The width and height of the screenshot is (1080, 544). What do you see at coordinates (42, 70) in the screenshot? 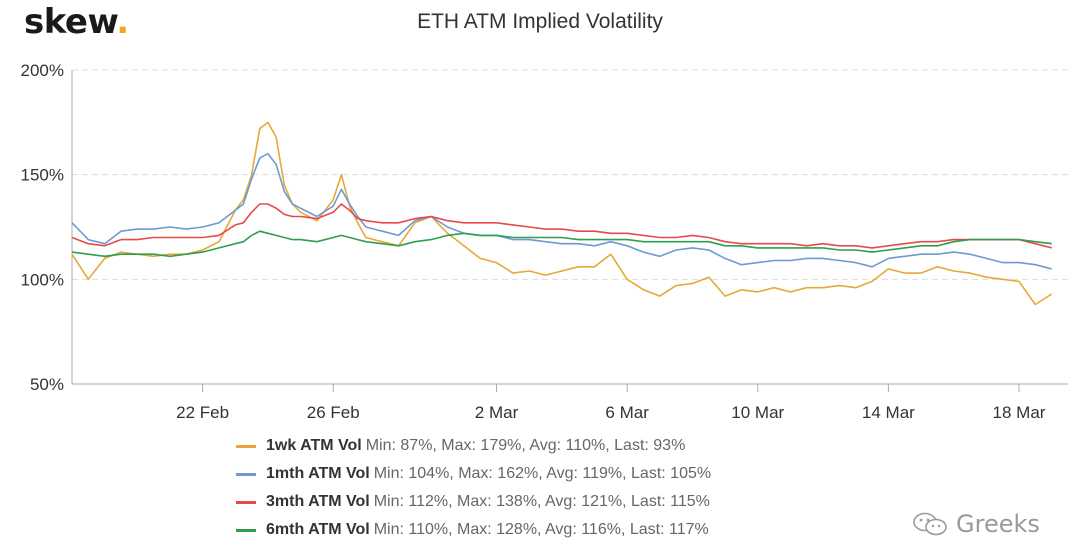
I see `y-tick-label: 200%` at bounding box center [42, 70].